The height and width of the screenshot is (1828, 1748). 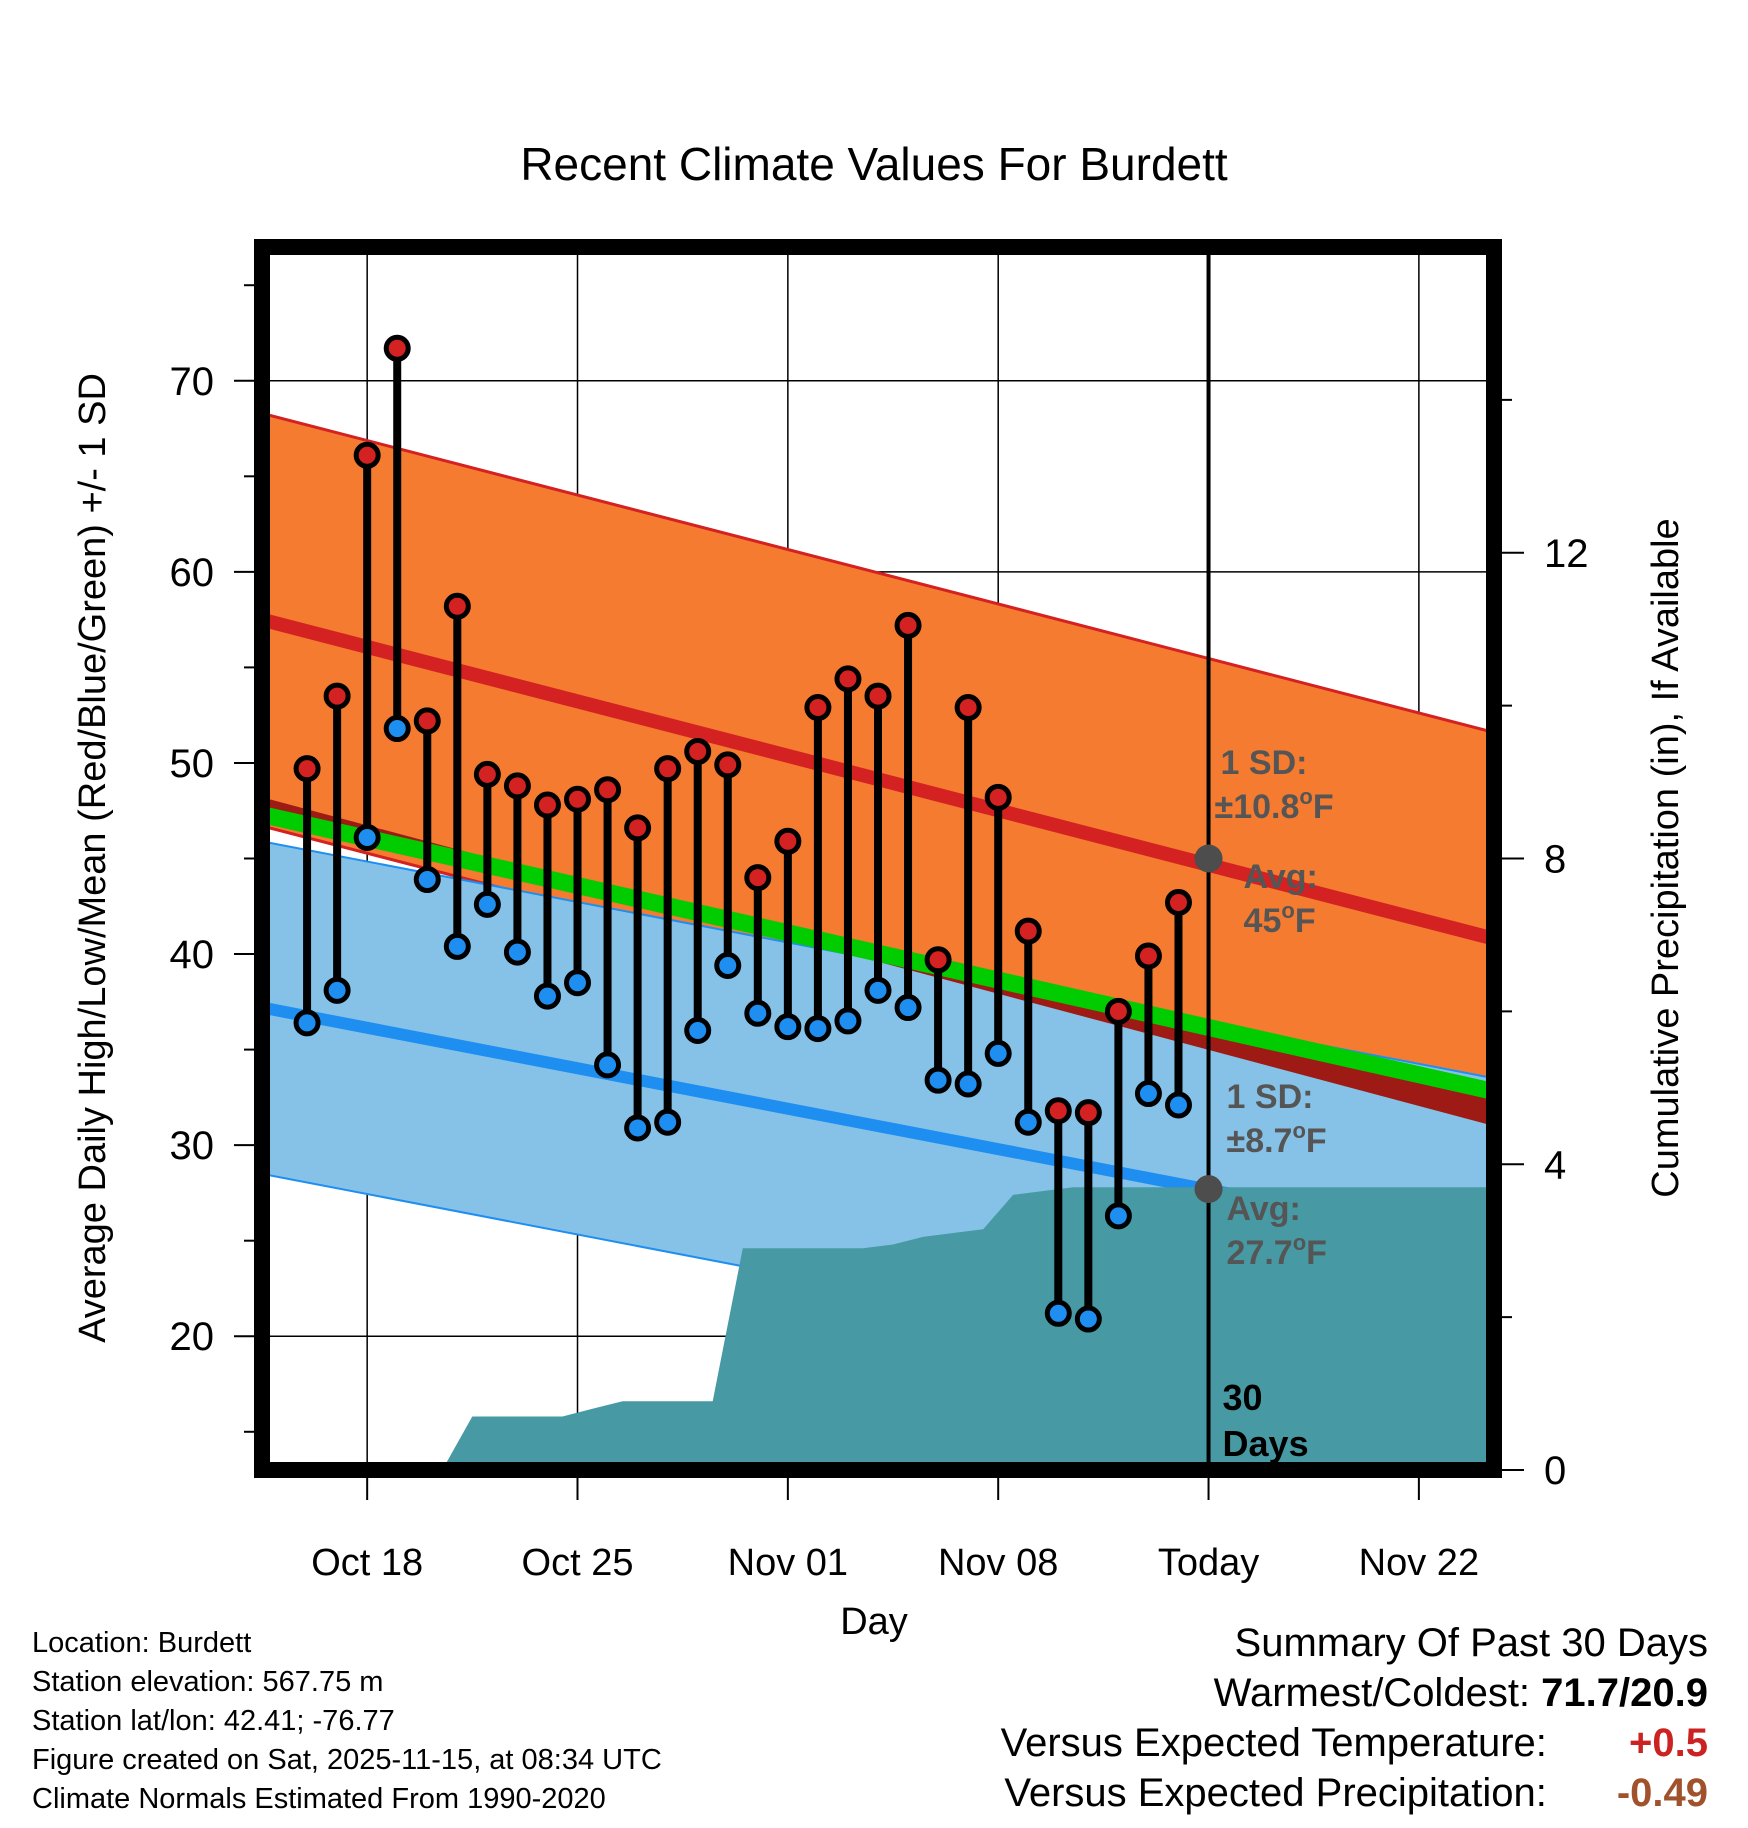 I want to click on x-axis-label: Day, so click(x=874, y=1622).